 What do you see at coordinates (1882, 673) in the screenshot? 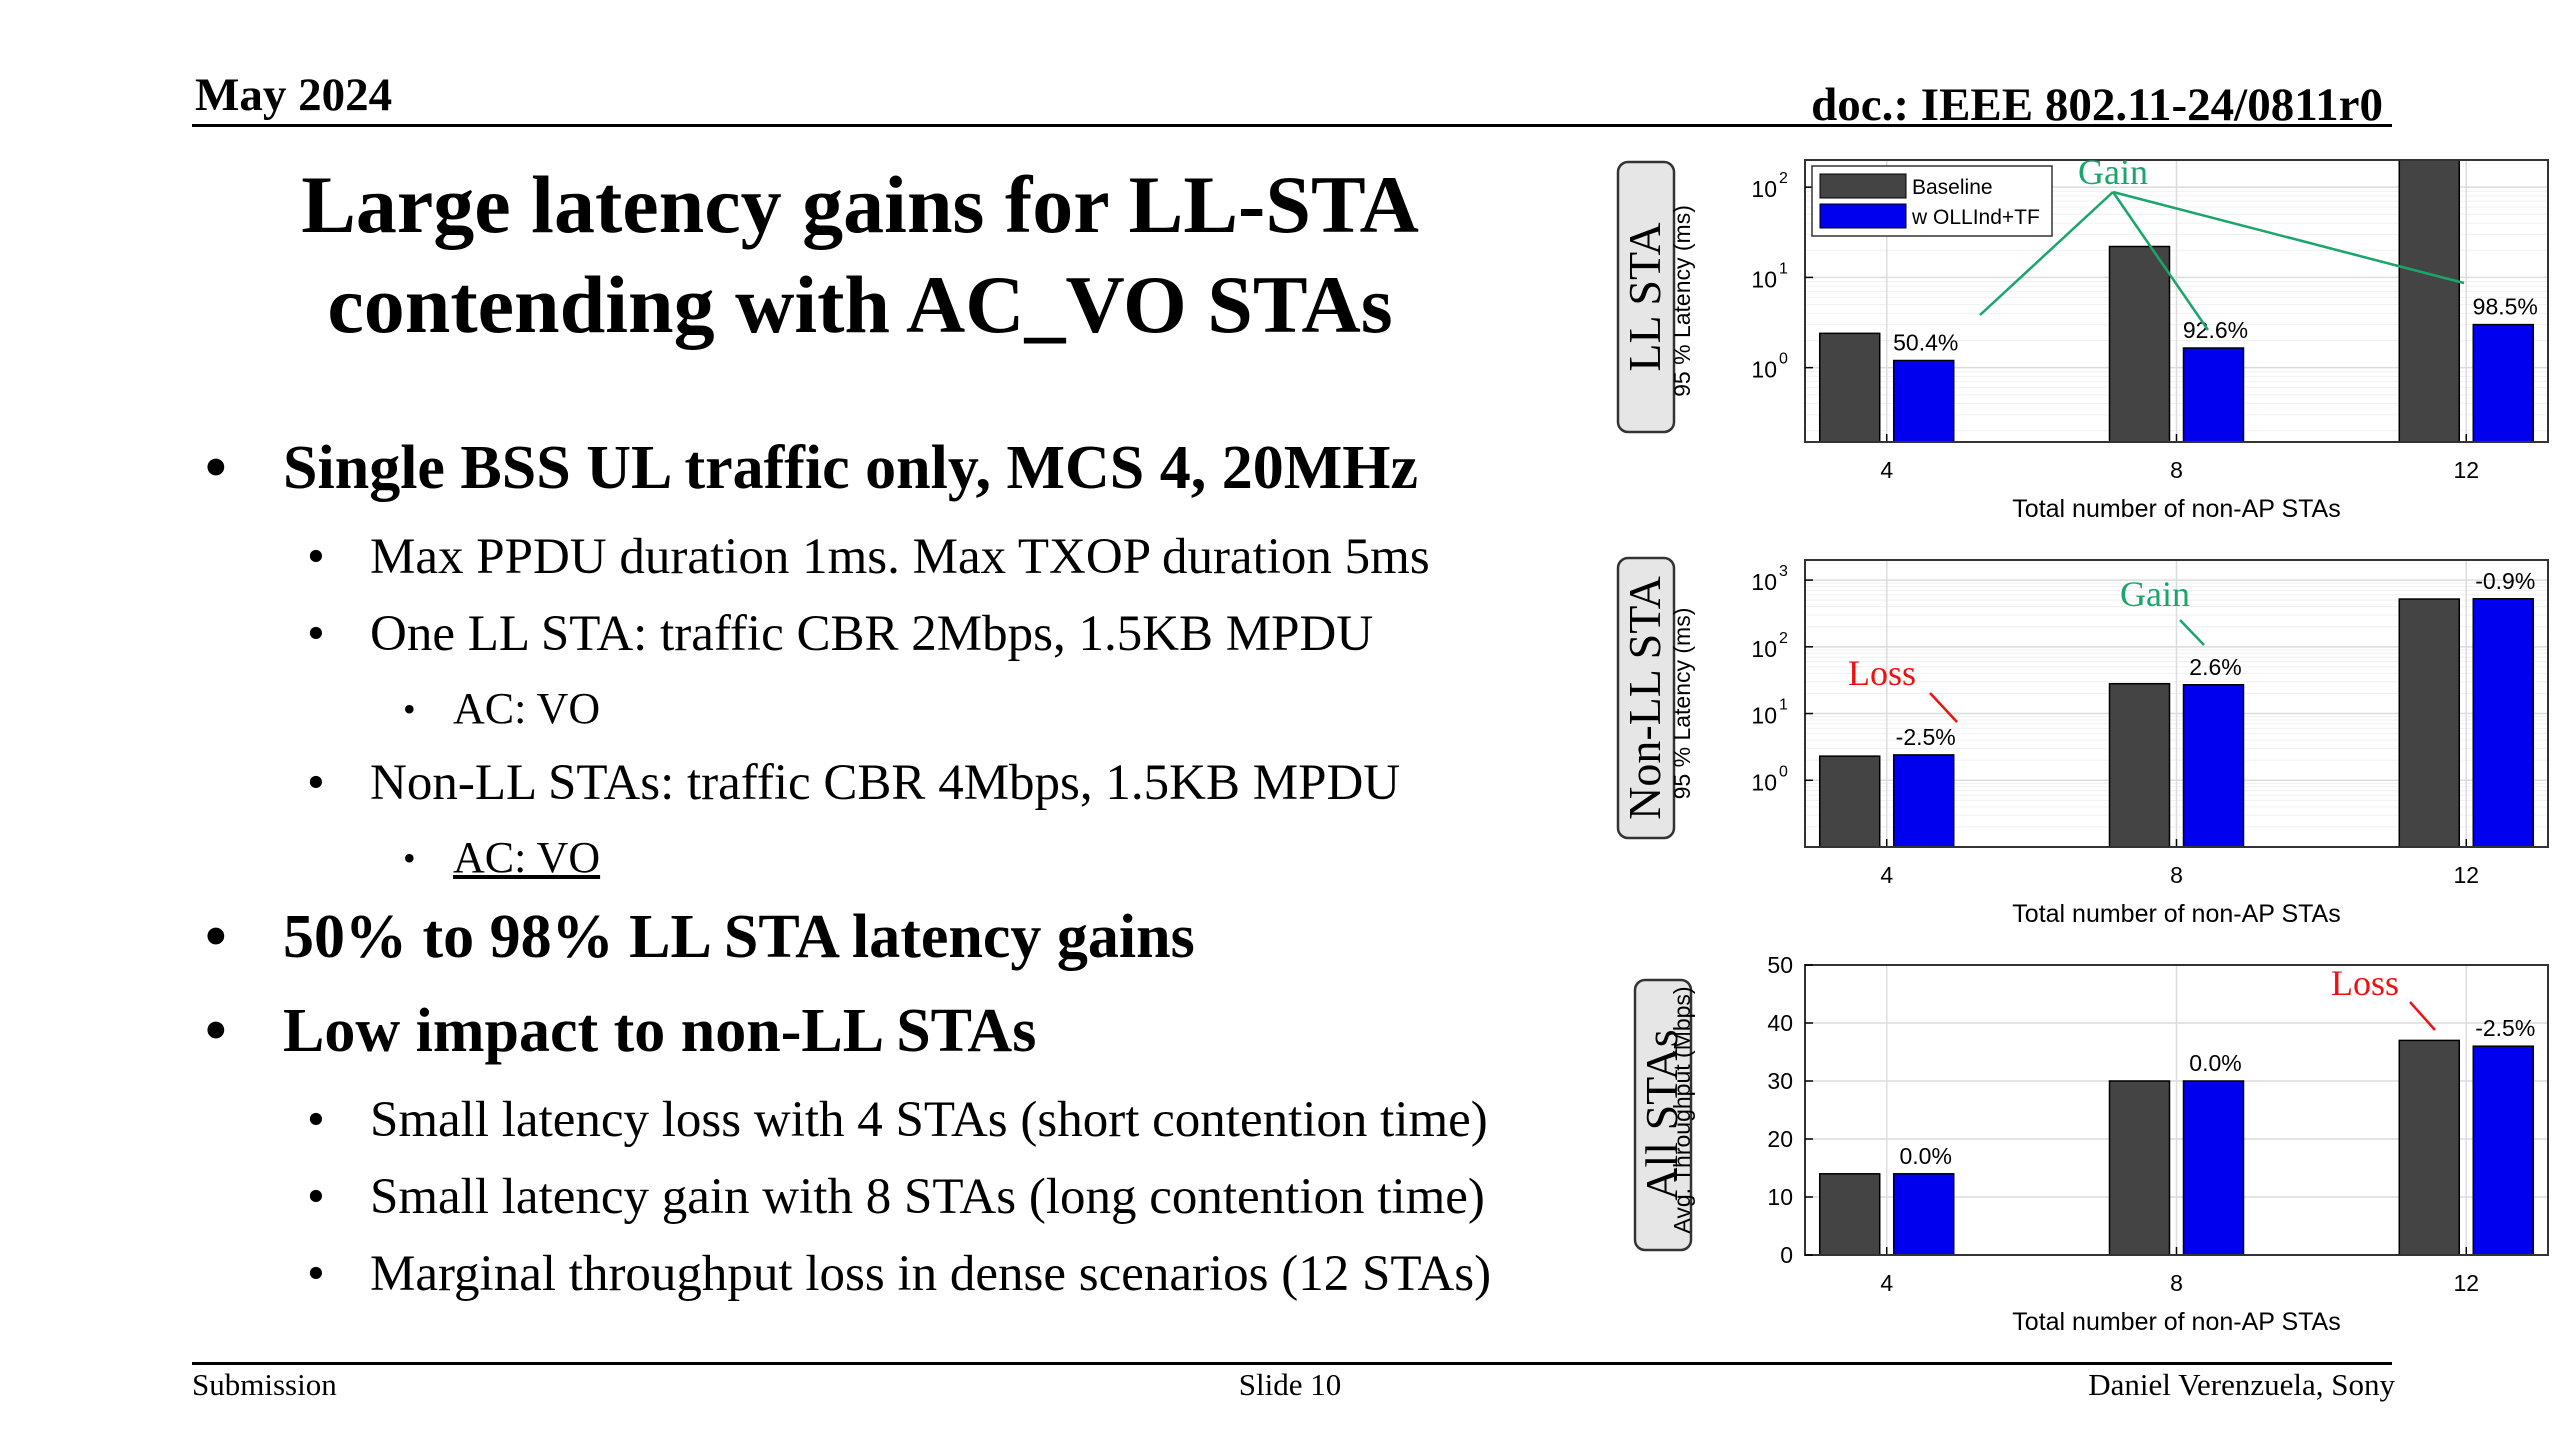
I see `loss-annotation: Loss` at bounding box center [1882, 673].